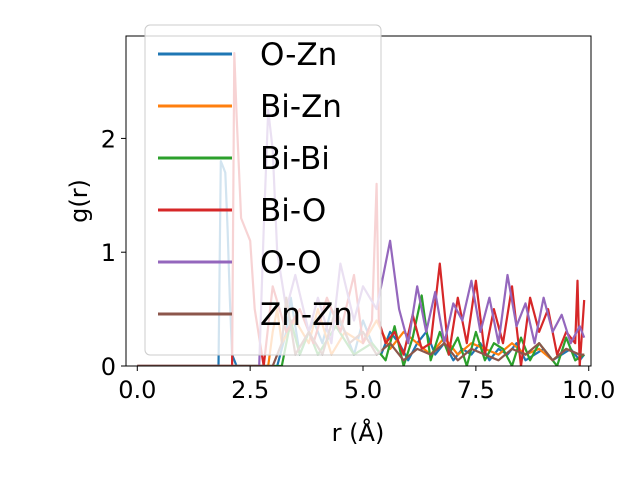 This screenshot has height=480, width=640. What do you see at coordinates (293, 211) in the screenshot?
I see `legend-label-bi-o: Bi-O` at bounding box center [293, 211].